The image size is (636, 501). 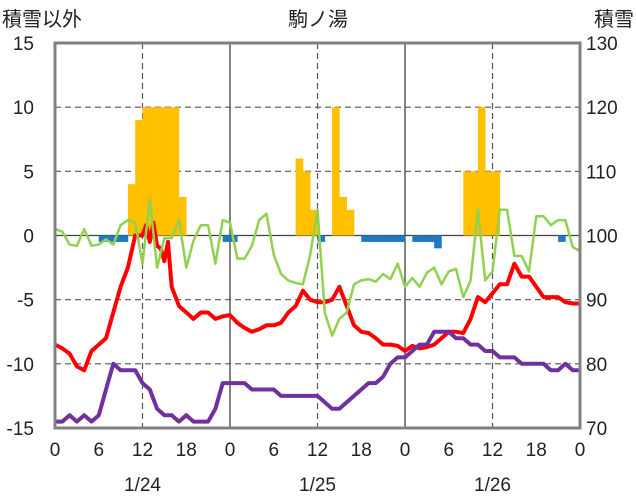 What do you see at coordinates (317, 485) in the screenshot?
I see `day-label: 1/25` at bounding box center [317, 485].